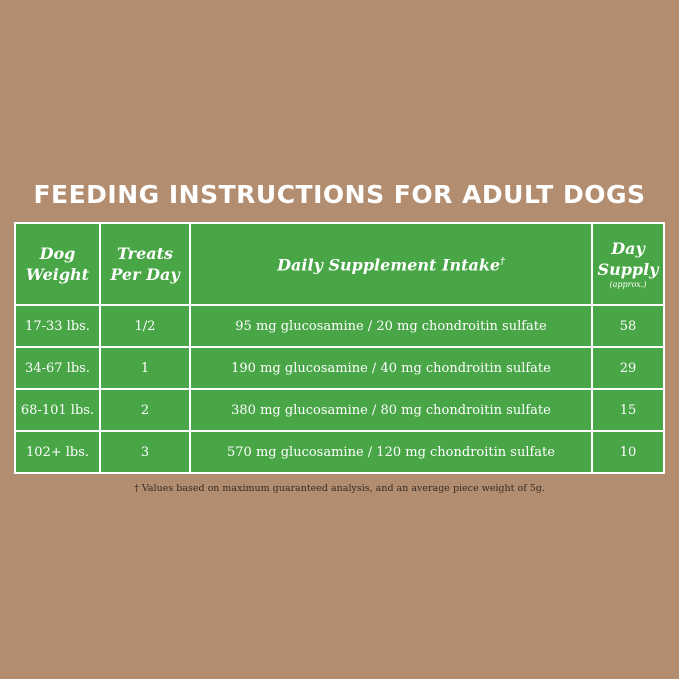  What do you see at coordinates (145, 368) in the screenshot?
I see `cell-treats: 1` at bounding box center [145, 368].